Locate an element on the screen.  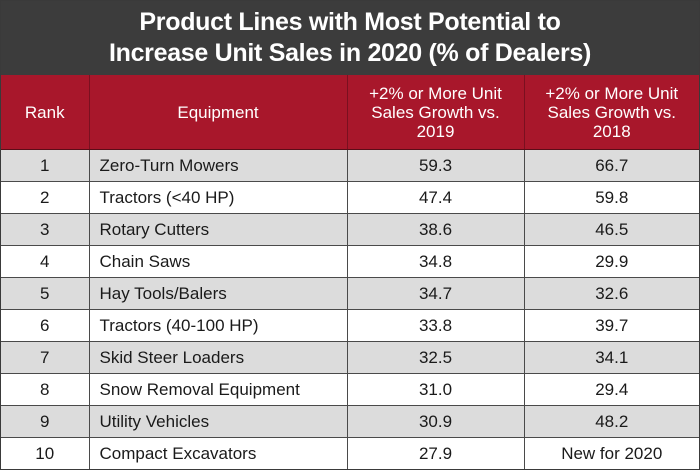
value-vs-2019-cell: 47.4 is located at coordinates (436, 197).